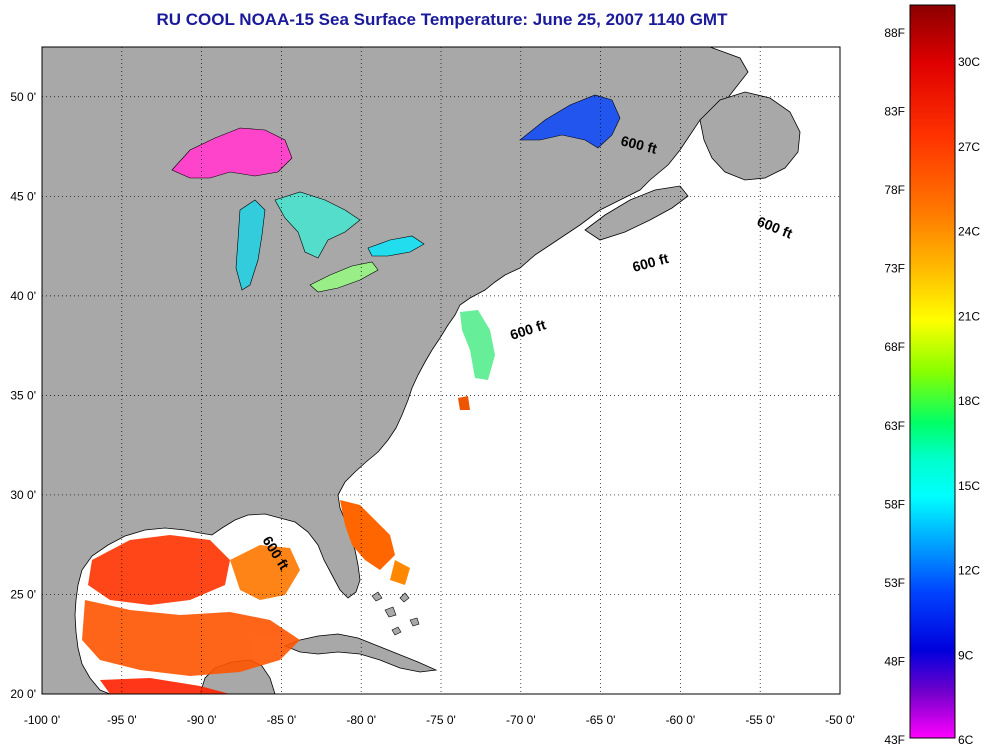 The width and height of the screenshot is (984, 754). What do you see at coordinates (894, 33) in the screenshot?
I see `colorbar-fahrenheit-label: 88F` at bounding box center [894, 33].